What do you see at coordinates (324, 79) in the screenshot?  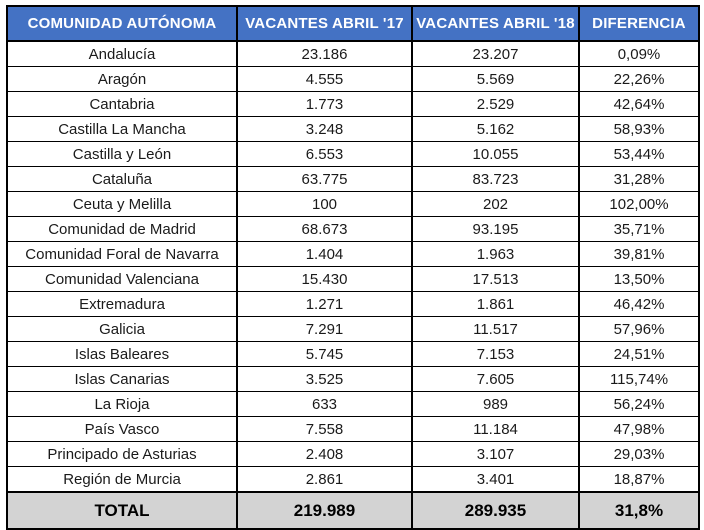 I see `vacantes-17-cell: 4.555` at bounding box center [324, 79].